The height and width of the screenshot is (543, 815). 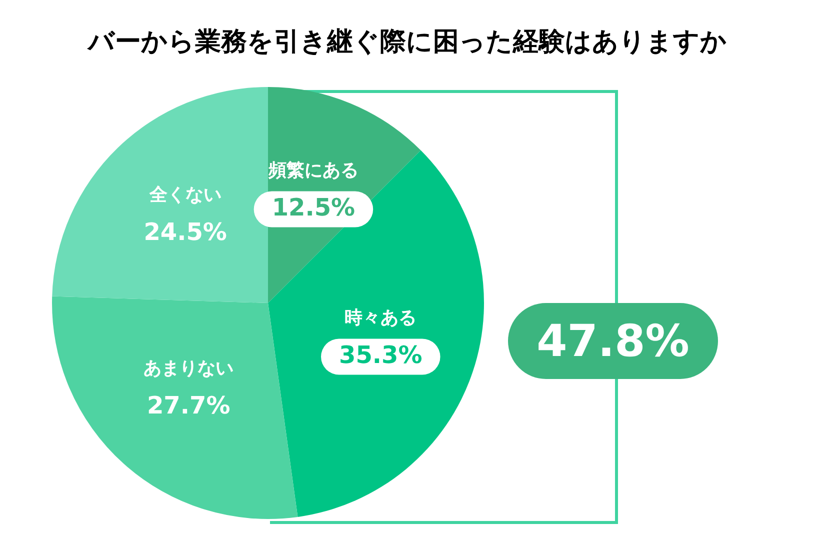 What do you see at coordinates (613, 341) in the screenshot?
I see `text: 47.8%` at bounding box center [613, 341].